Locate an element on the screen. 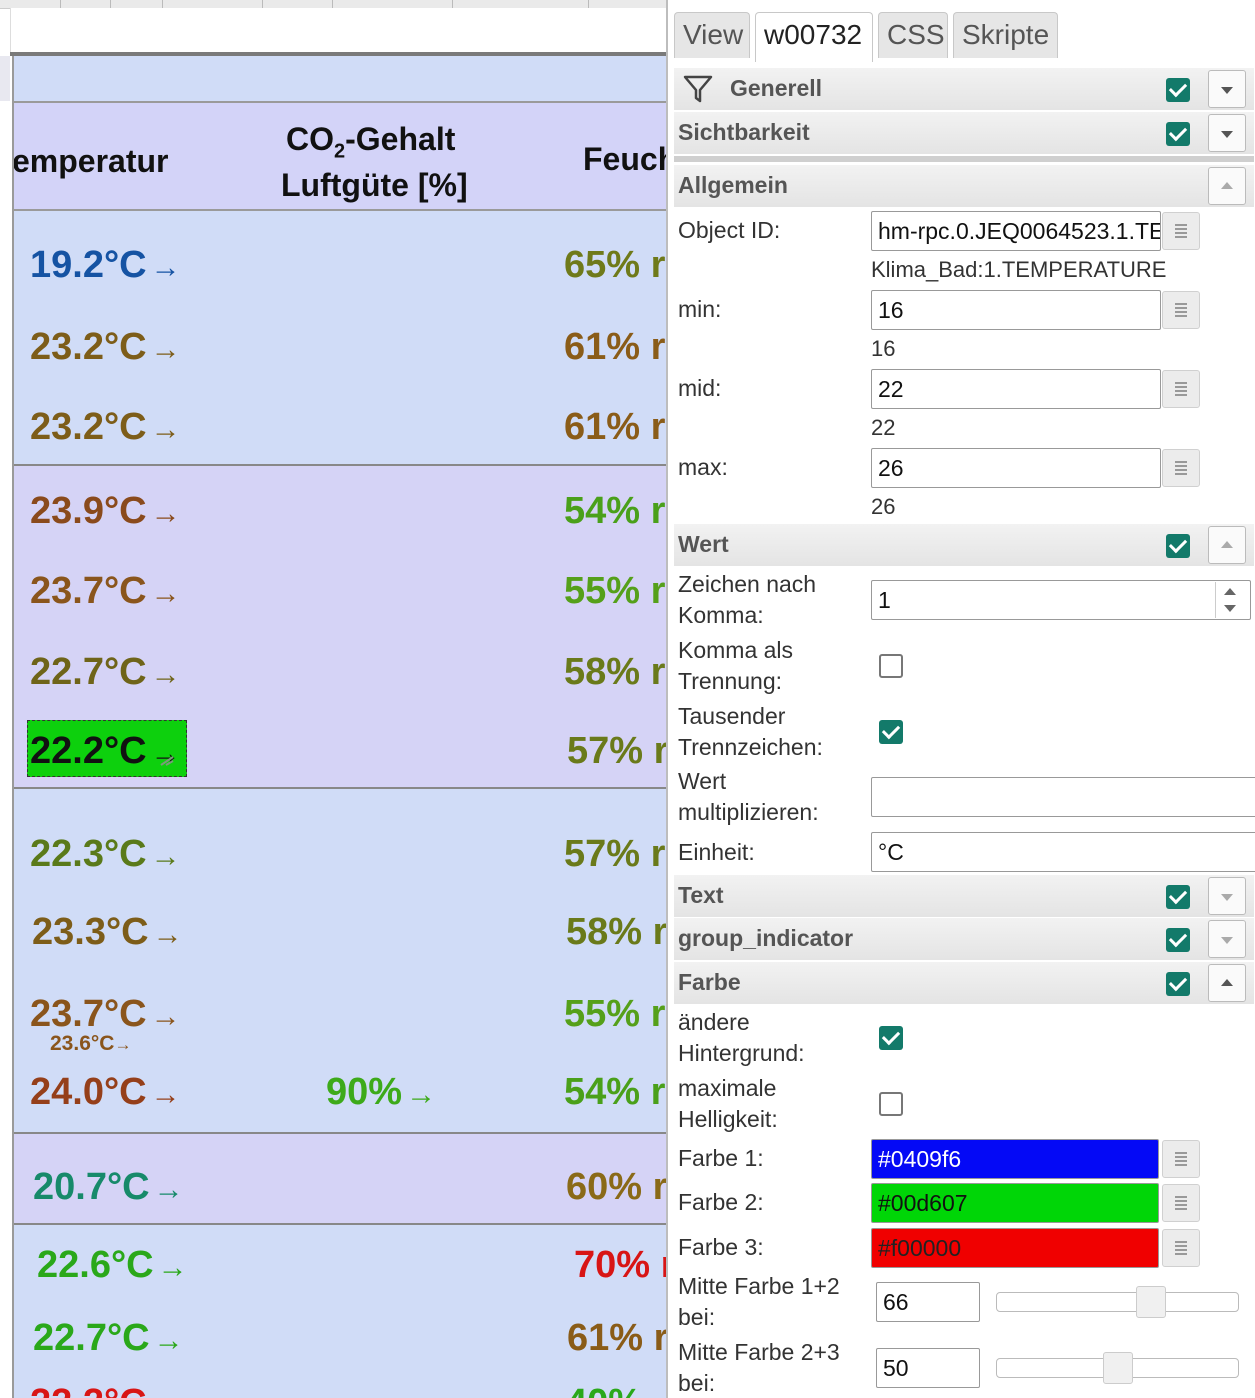 The height and width of the screenshot is (1398, 1255). header-humidity: Feuch is located at coordinates (624, 159).